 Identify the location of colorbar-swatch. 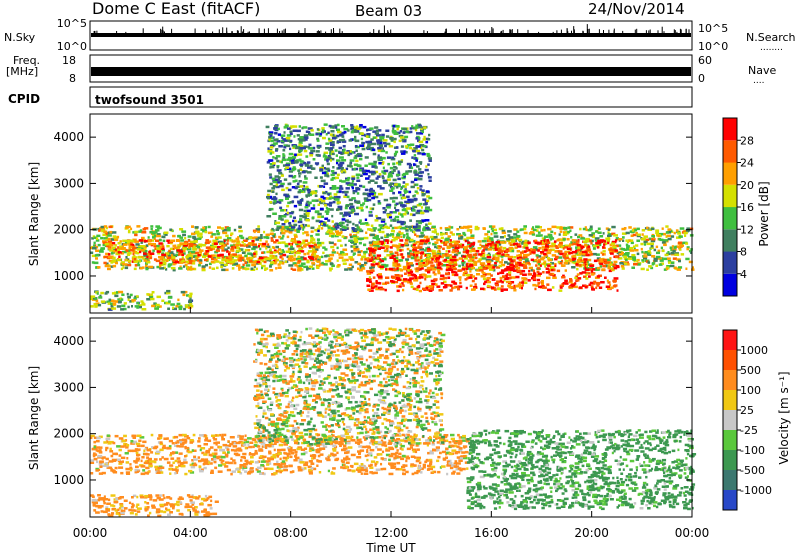
(730, 218).